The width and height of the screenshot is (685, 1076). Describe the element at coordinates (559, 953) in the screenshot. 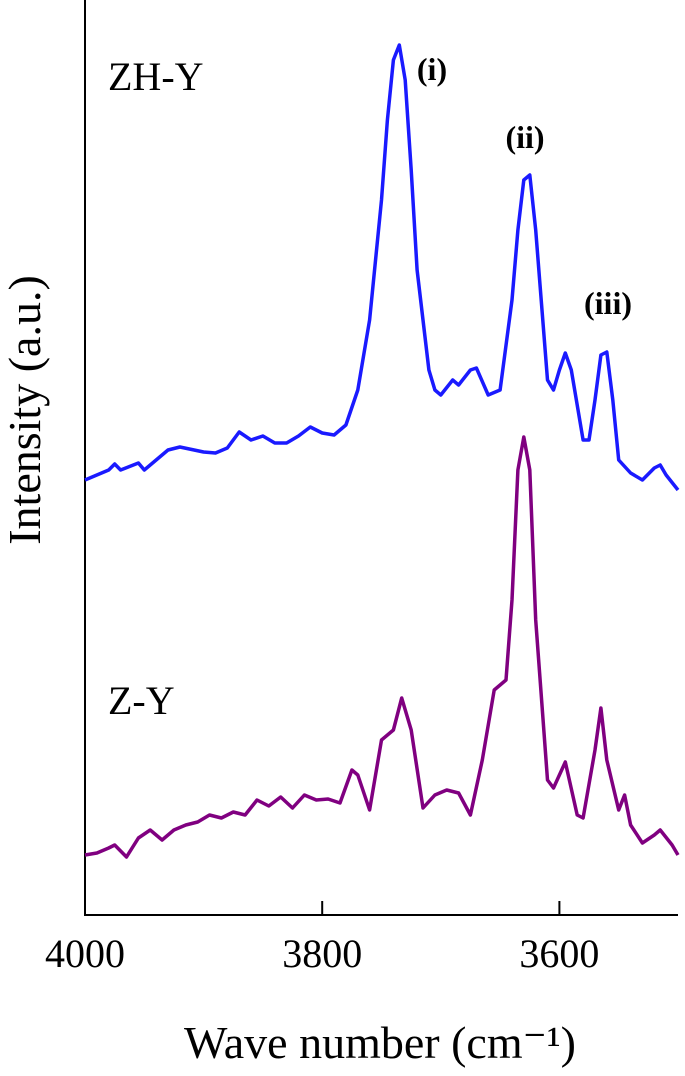

I see `x-tick-label: 3600` at that location.